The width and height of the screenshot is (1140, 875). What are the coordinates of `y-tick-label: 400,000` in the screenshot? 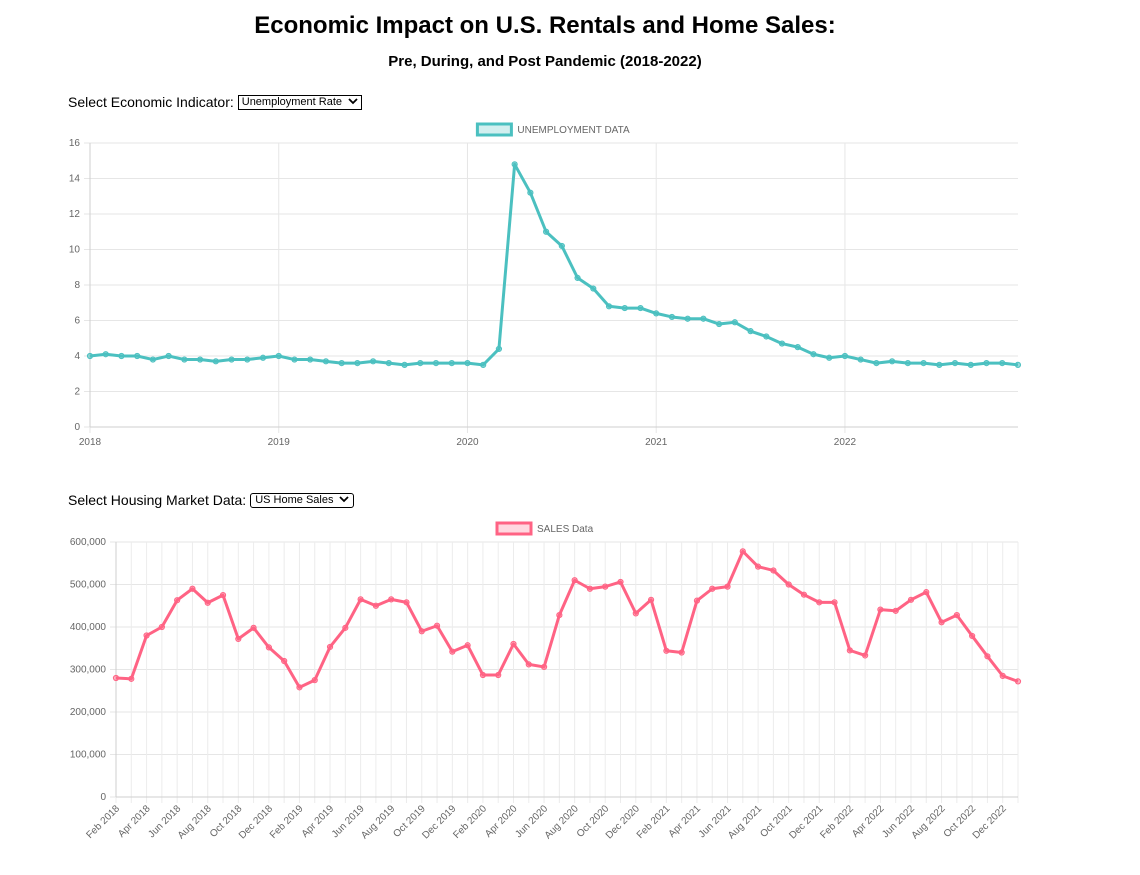 It's located at (88, 627).